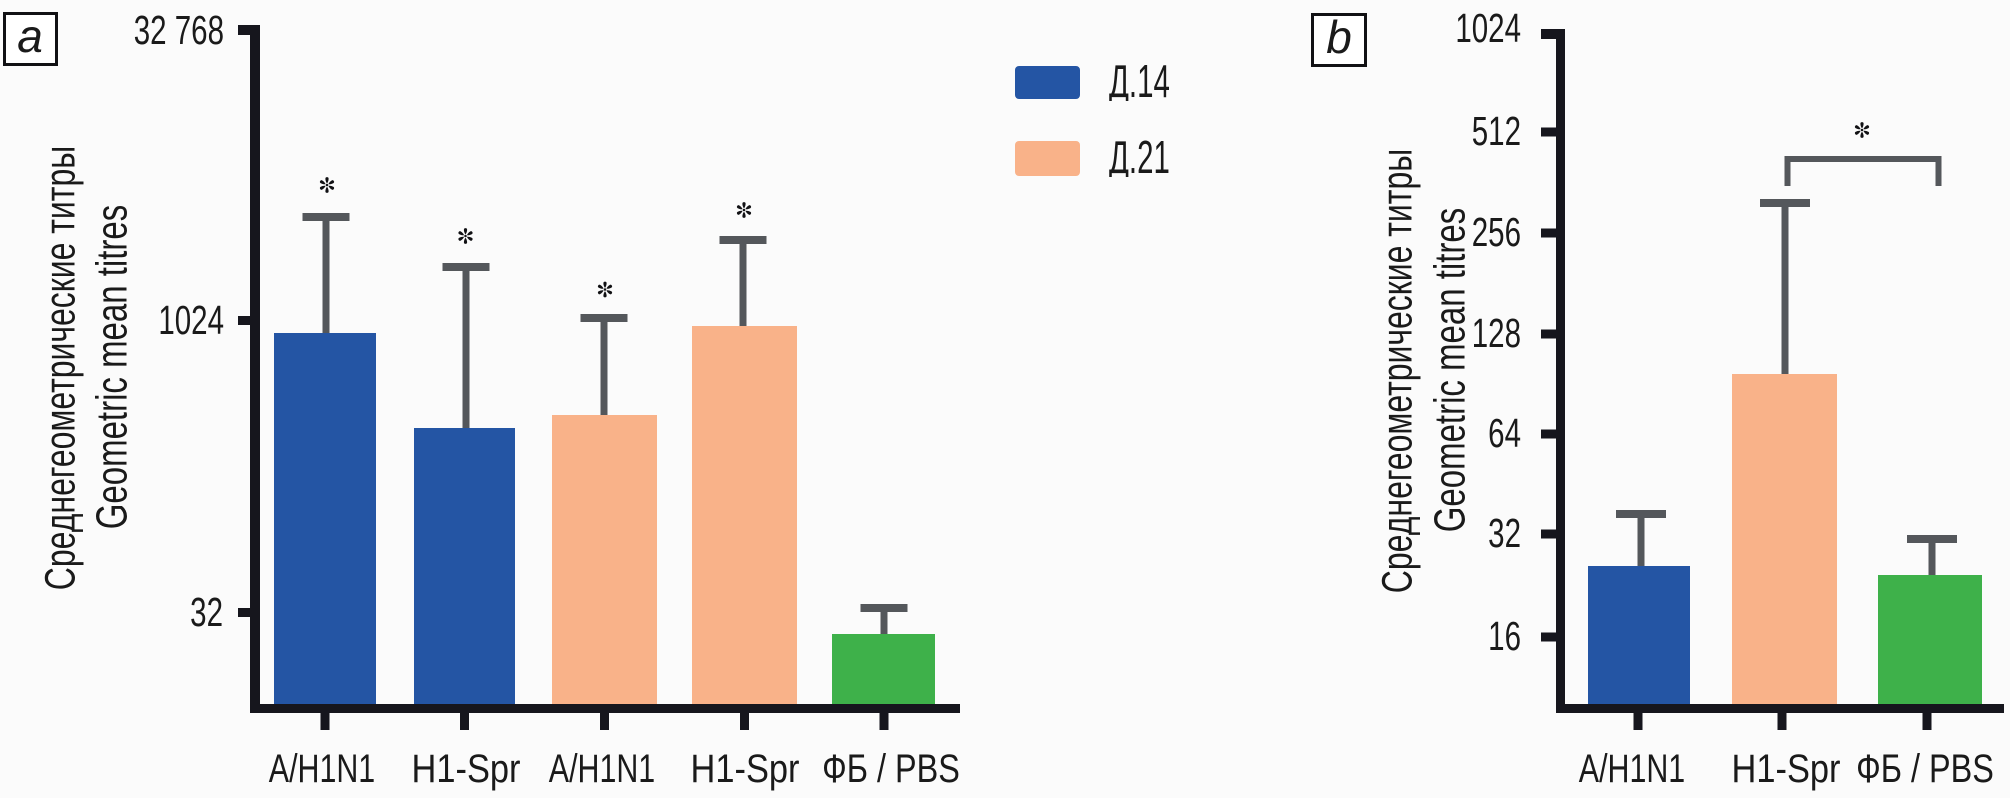 The height and width of the screenshot is (798, 2010). I want to click on svg-text: 64, so click(1504, 433).